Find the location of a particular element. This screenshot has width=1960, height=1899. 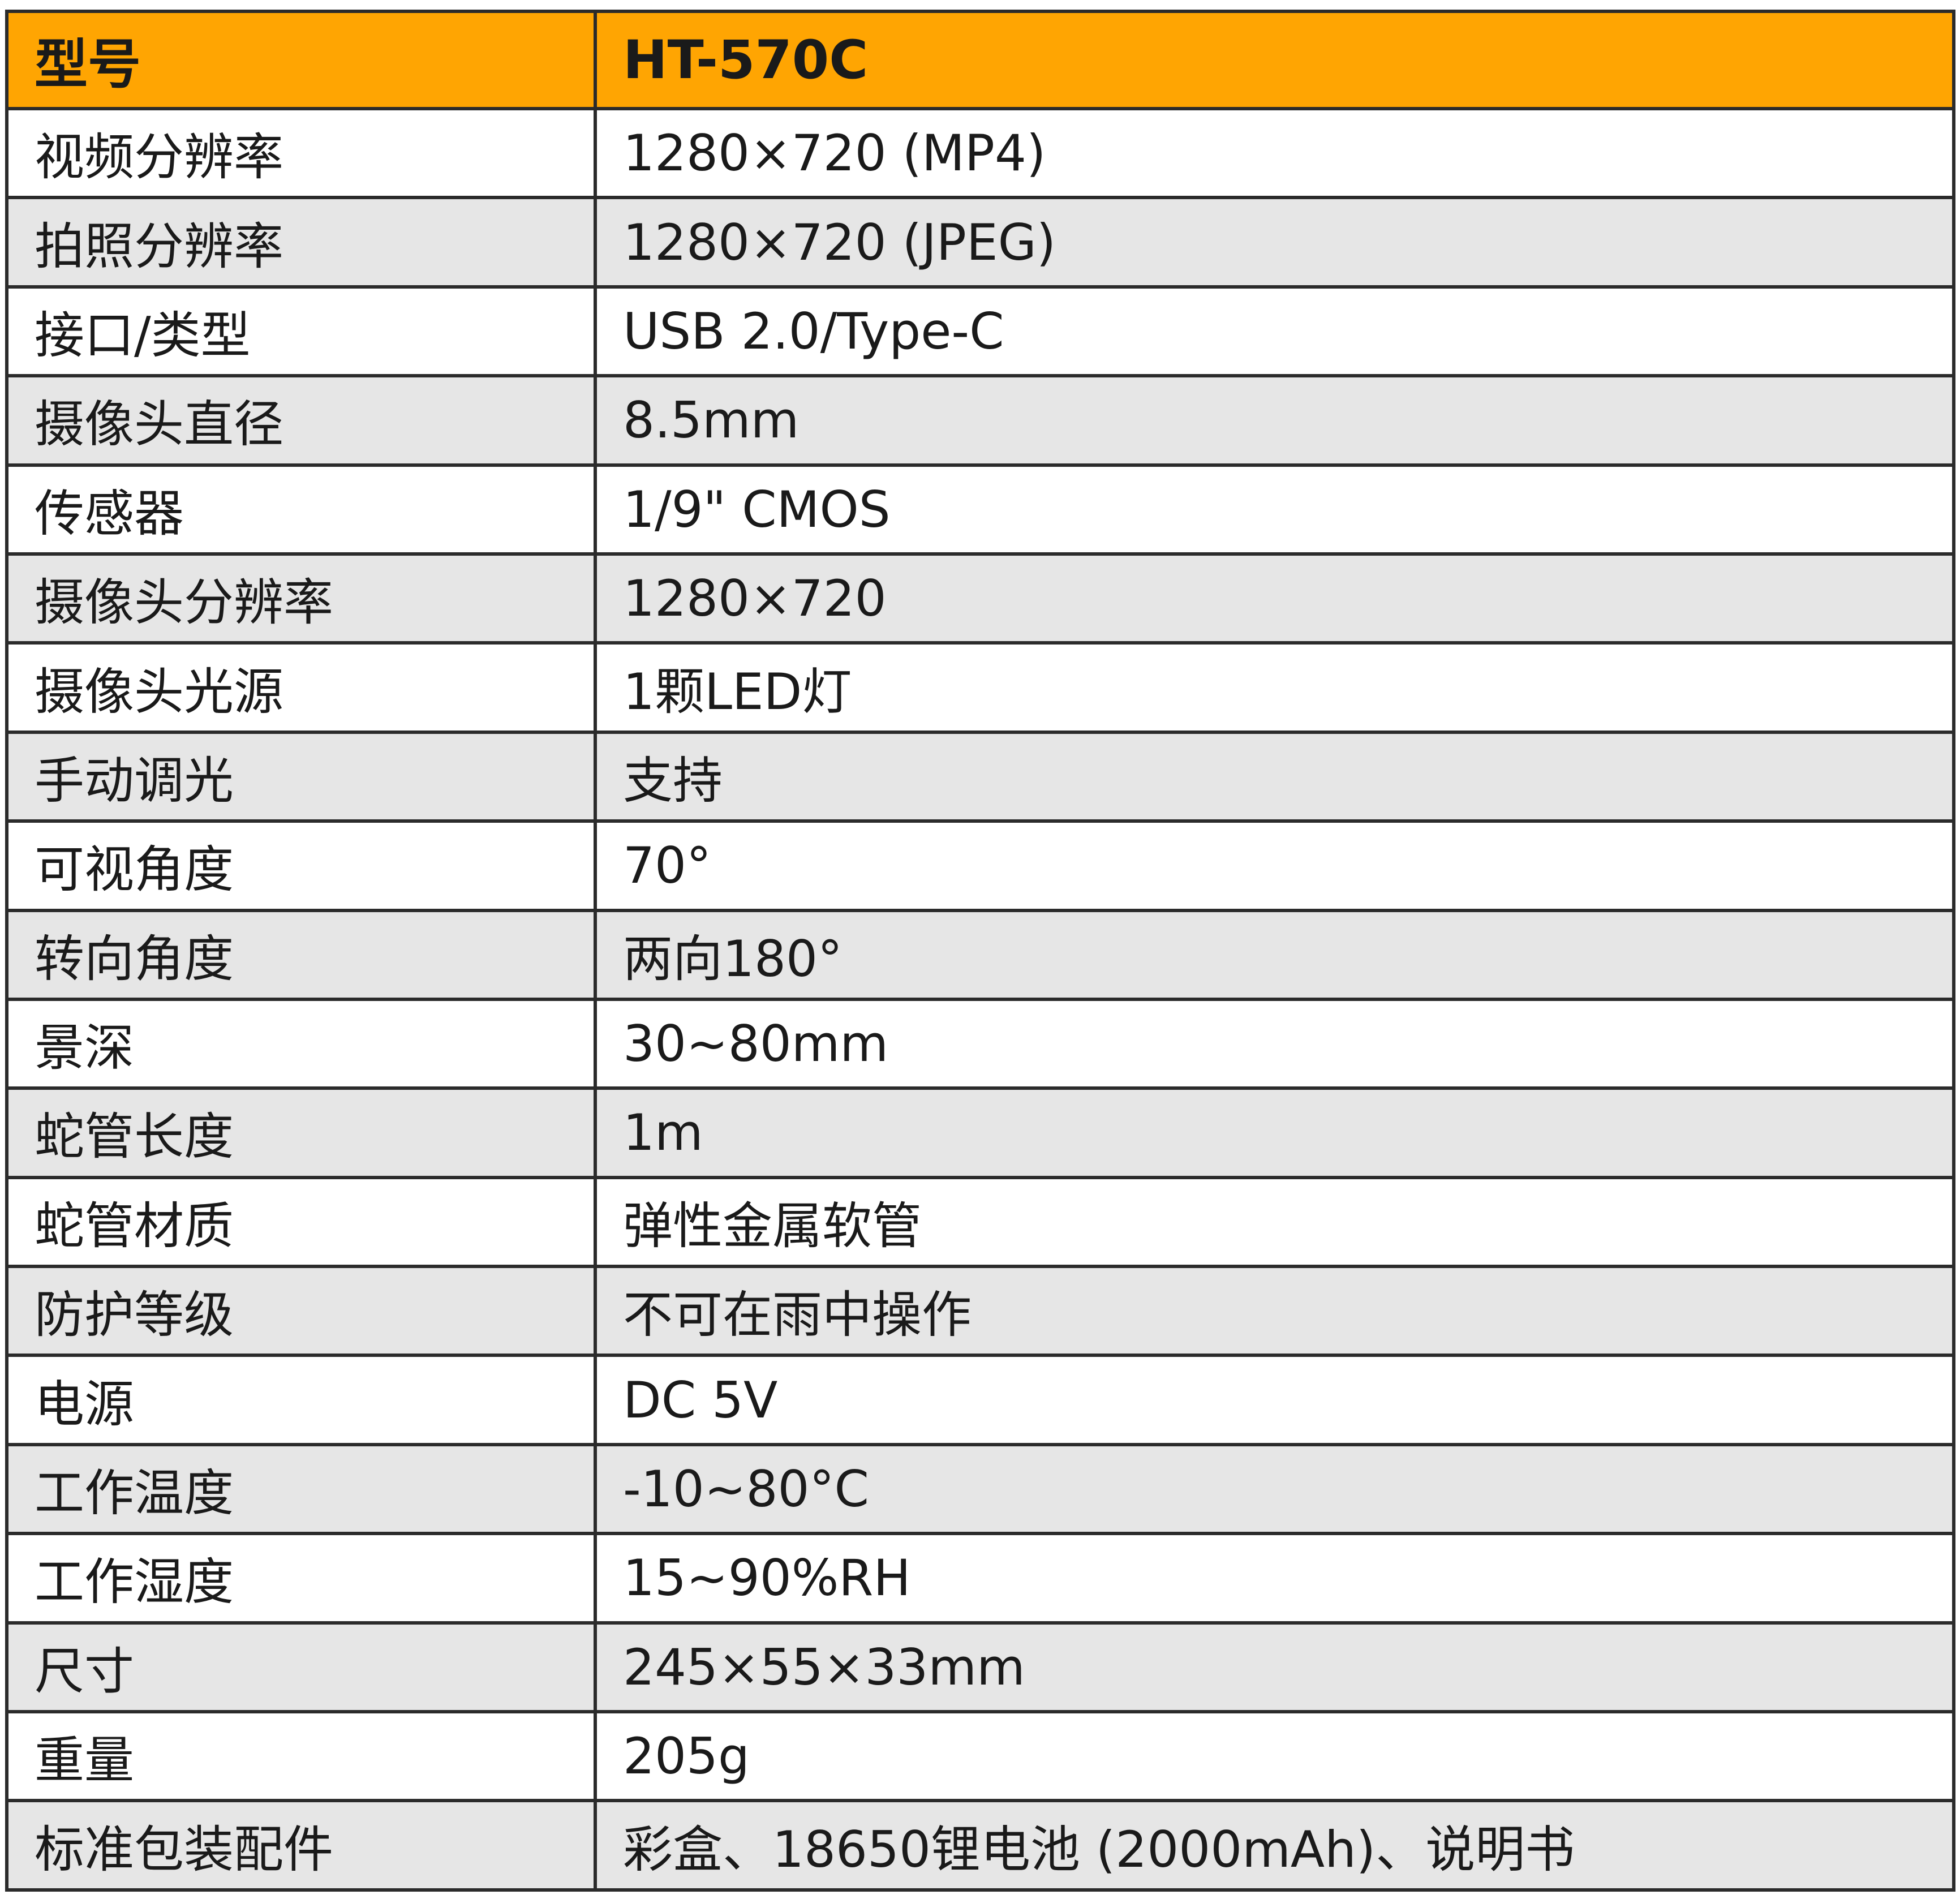

row-value: -10~80°C is located at coordinates (1274, 1489).